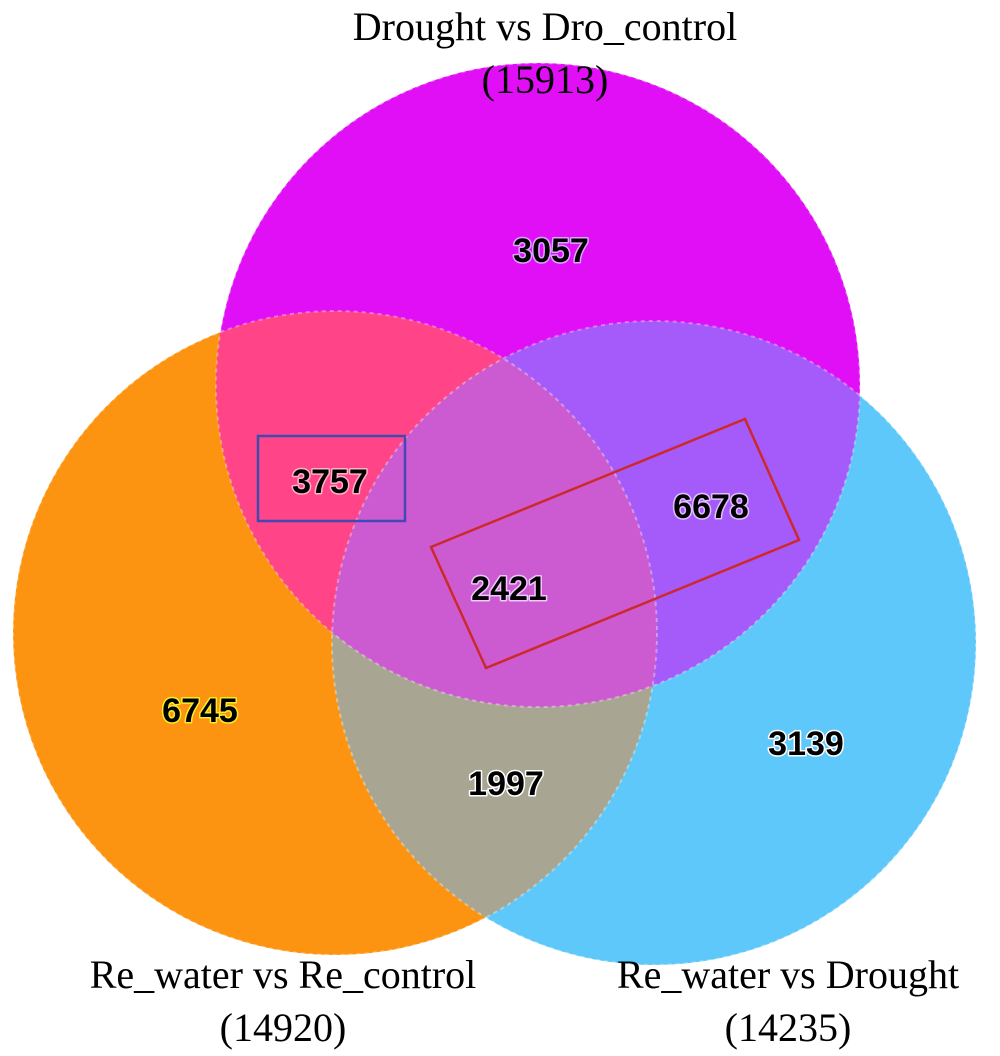 The width and height of the screenshot is (1000, 1056). I want to click on count-left-right: 1997, so click(506, 784).